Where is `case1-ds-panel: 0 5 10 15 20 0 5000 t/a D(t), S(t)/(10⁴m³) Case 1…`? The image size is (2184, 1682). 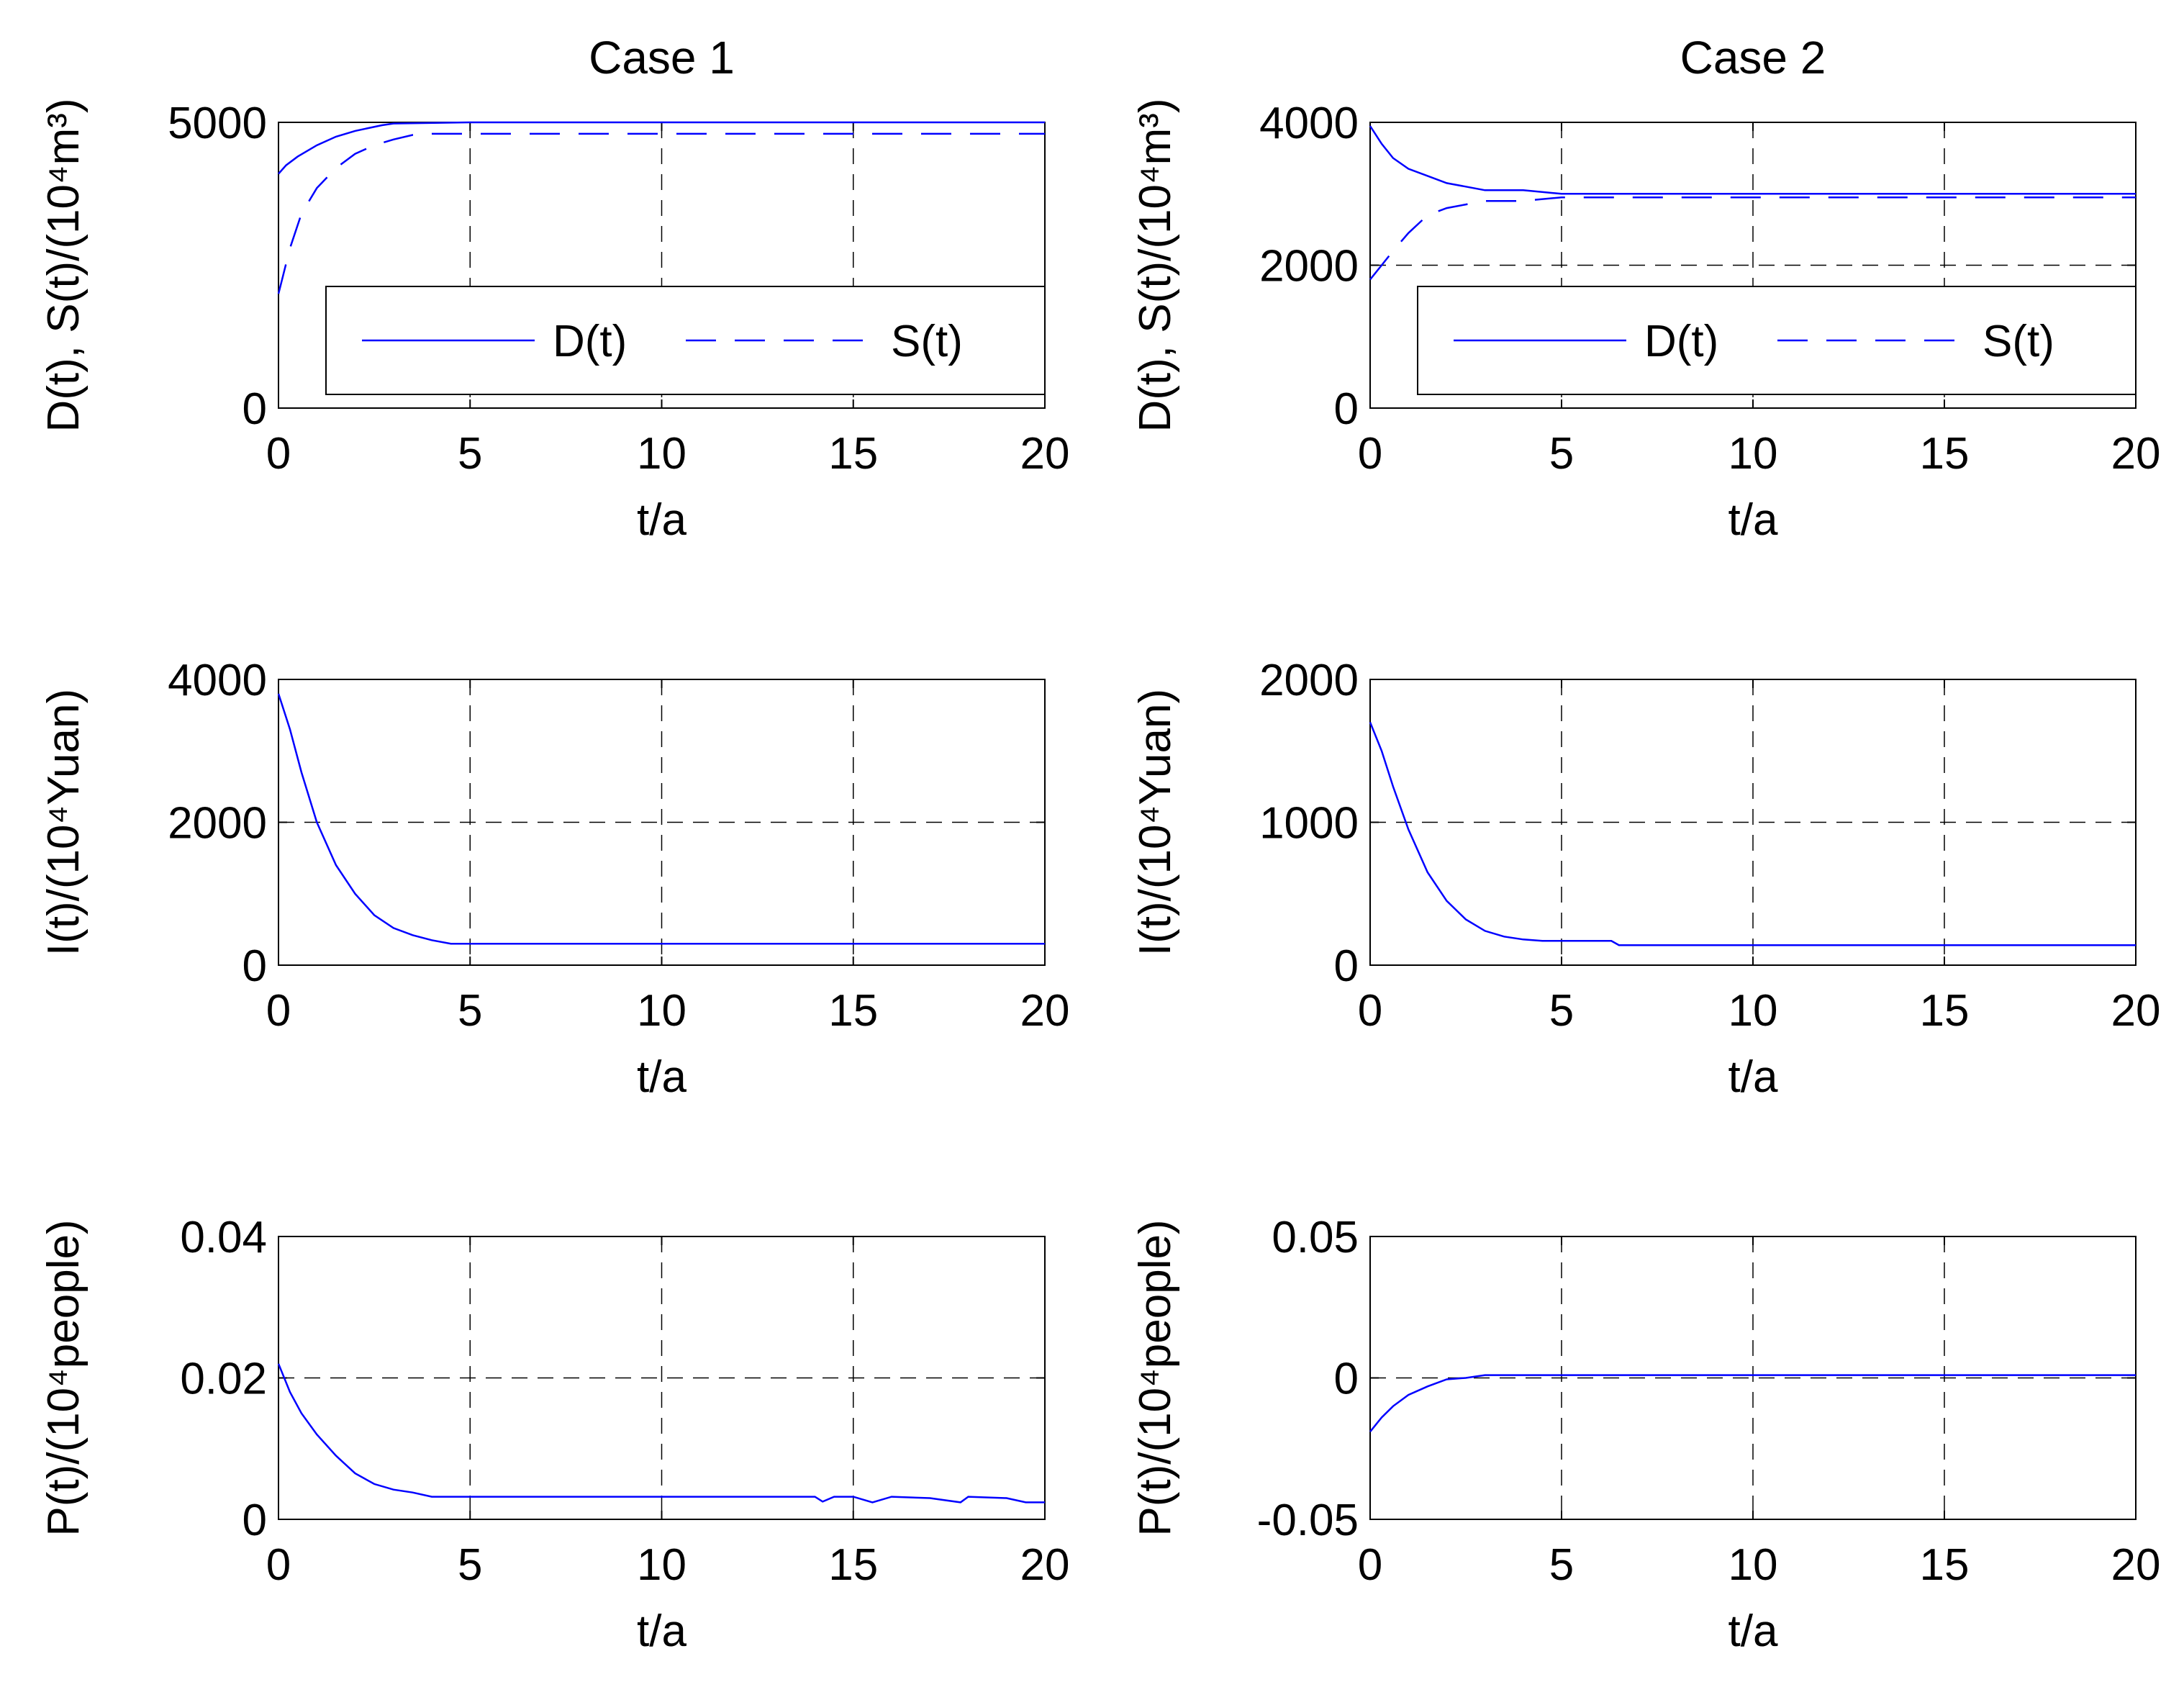 case1-ds-panel: 0 5 10 15 20 0 5000 t/a D(t), S(t)/(10⁴m³) Case 1… is located at coordinates (554, 288).